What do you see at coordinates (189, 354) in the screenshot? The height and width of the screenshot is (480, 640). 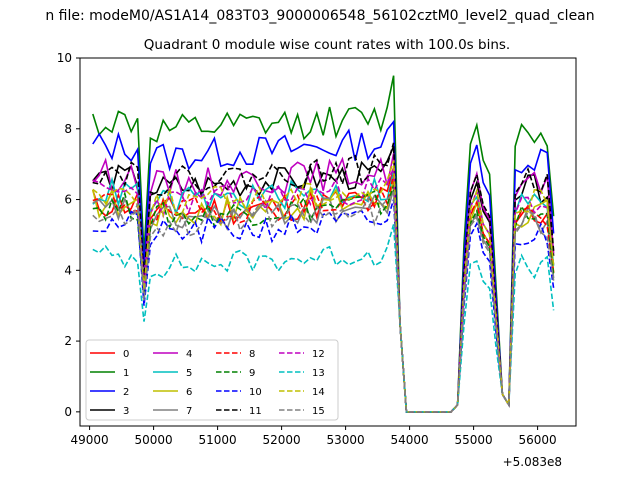 I see `legend-label-4: 4` at bounding box center [189, 354].